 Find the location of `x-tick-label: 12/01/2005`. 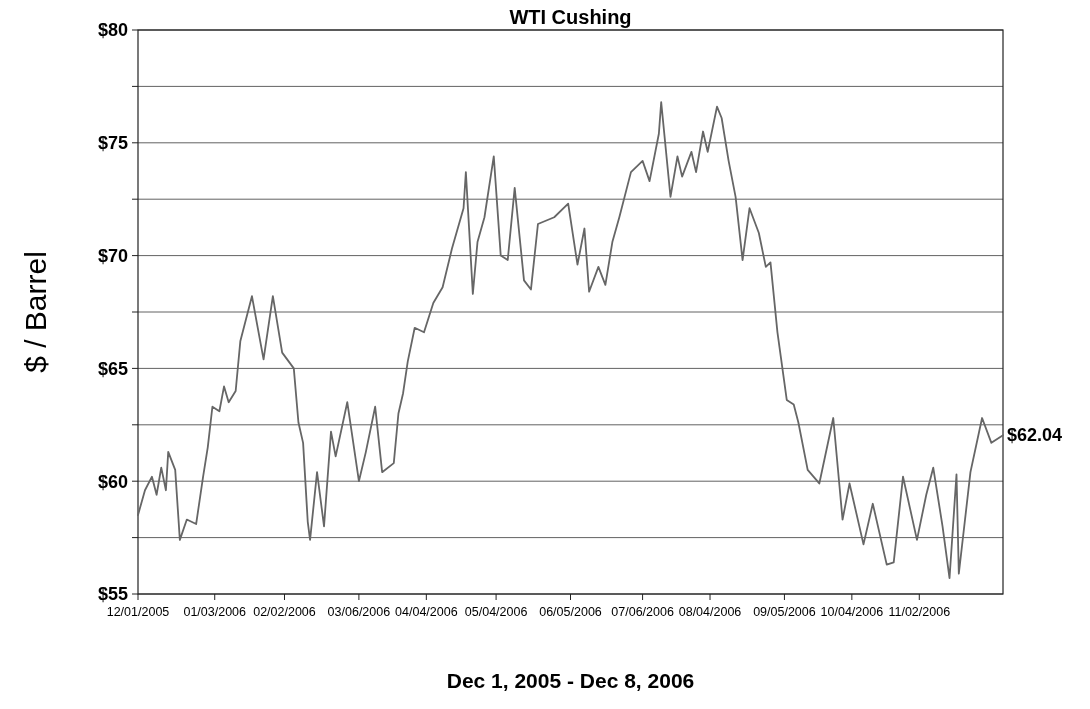

x-tick-label: 12/01/2005 is located at coordinates (138, 612).